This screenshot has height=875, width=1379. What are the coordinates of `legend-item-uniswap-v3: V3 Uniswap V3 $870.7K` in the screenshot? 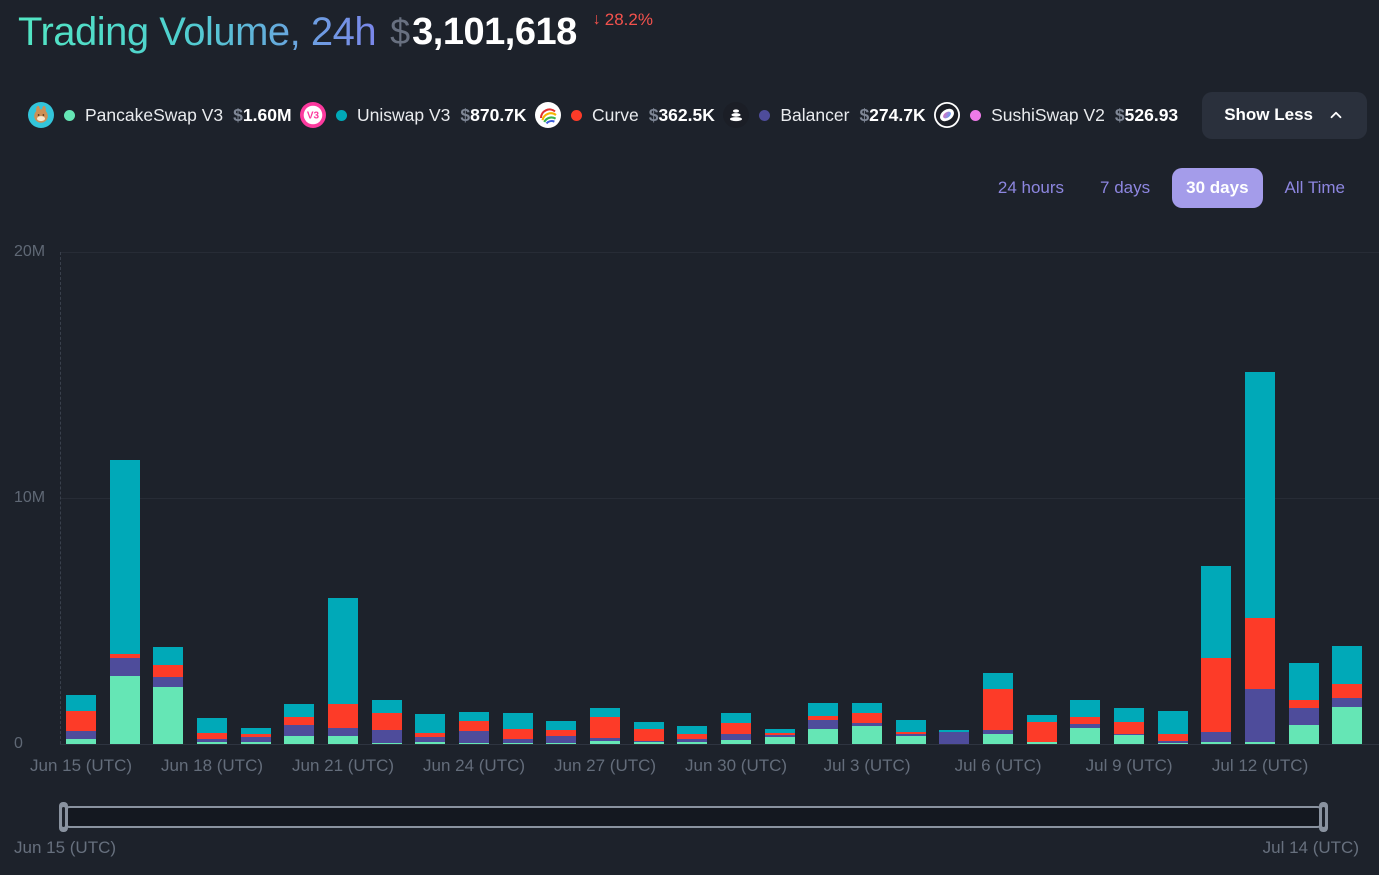 It's located at (413, 115).